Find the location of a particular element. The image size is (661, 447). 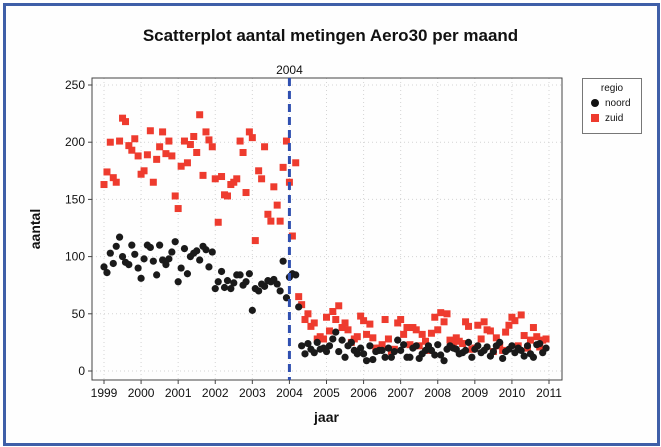

x-axis-label: jaar is located at coordinates (326, 417).